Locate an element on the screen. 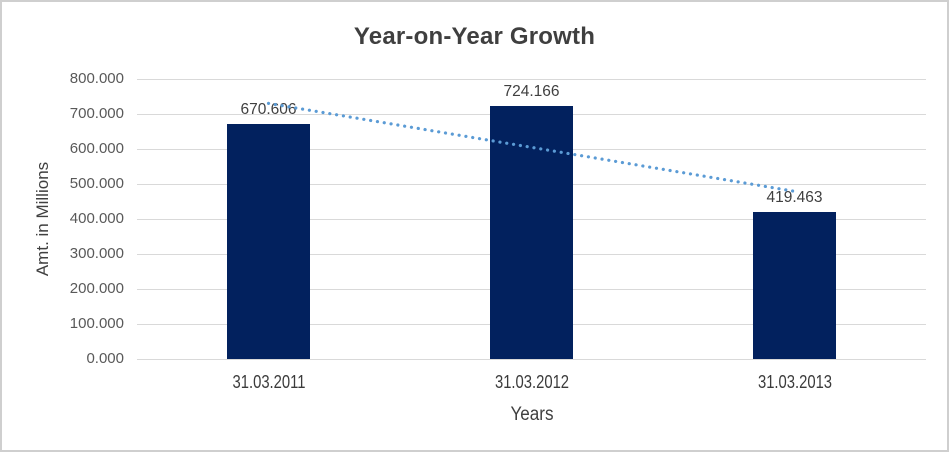  y-tick-label: 100.000 is located at coordinates (96, 323).